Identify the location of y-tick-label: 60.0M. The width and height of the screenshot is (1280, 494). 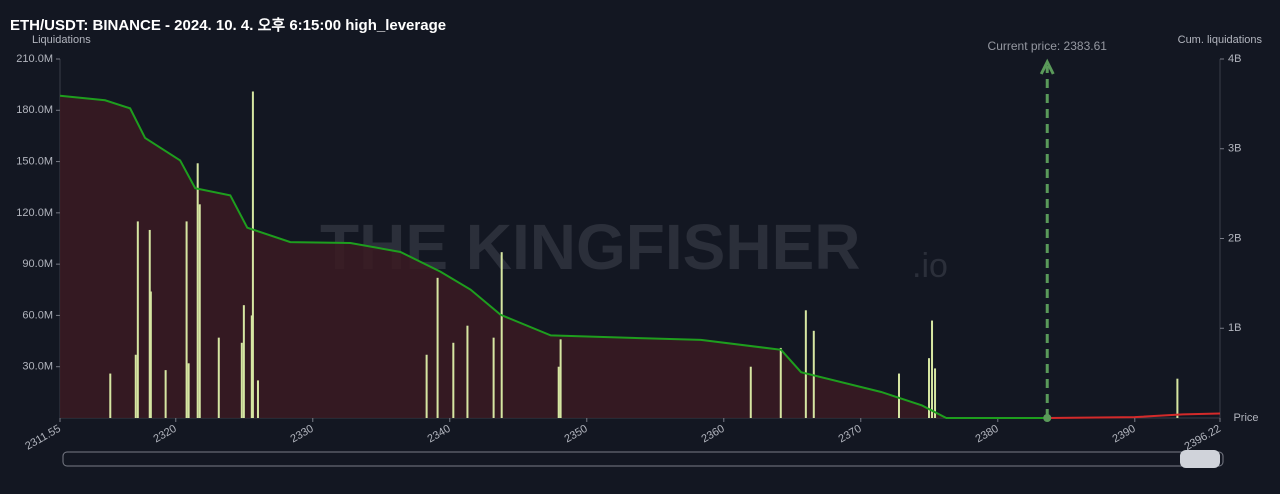
(37, 315).